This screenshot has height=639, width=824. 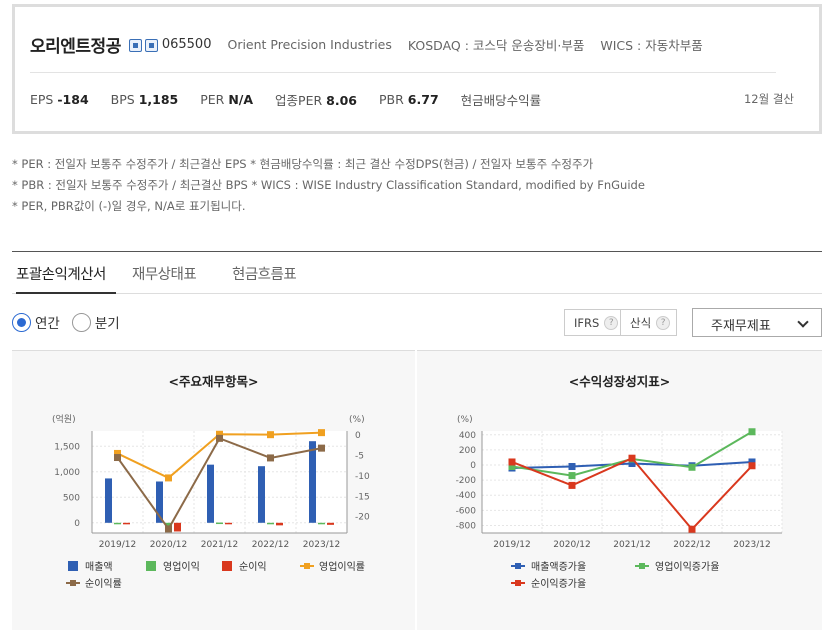 What do you see at coordinates (558, 567) in the screenshot?
I see `legend-label: 매출액증가율` at bounding box center [558, 567].